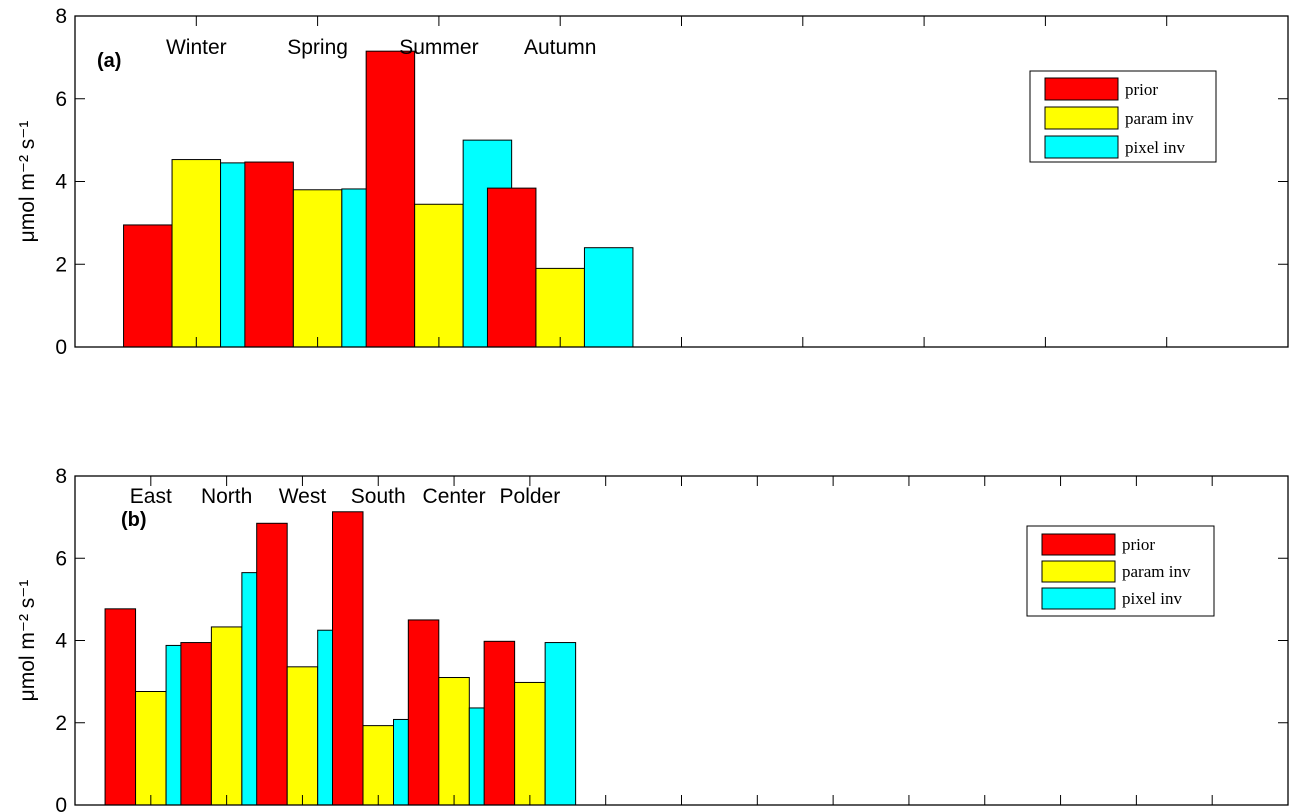 The height and width of the screenshot is (812, 1291). What do you see at coordinates (226, 716) in the screenshot?
I see `bar-north-param-inv` at bounding box center [226, 716].